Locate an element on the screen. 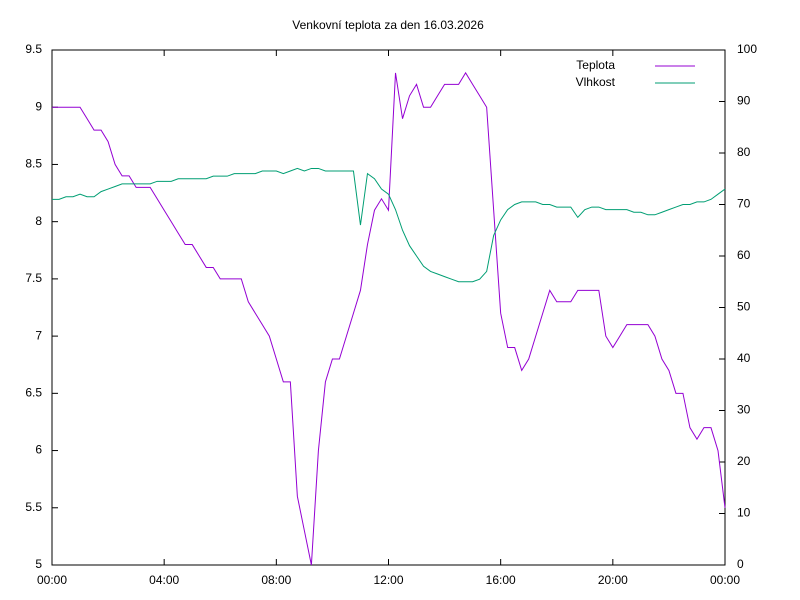 The width and height of the screenshot is (800, 600). y-tick-label: 7 is located at coordinates (38, 335).